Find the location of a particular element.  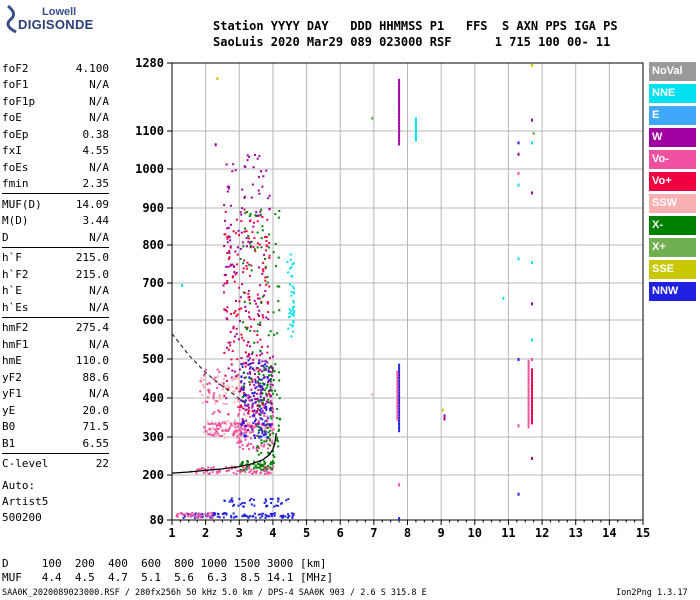

echo-point is located at coordinates (217, 79).